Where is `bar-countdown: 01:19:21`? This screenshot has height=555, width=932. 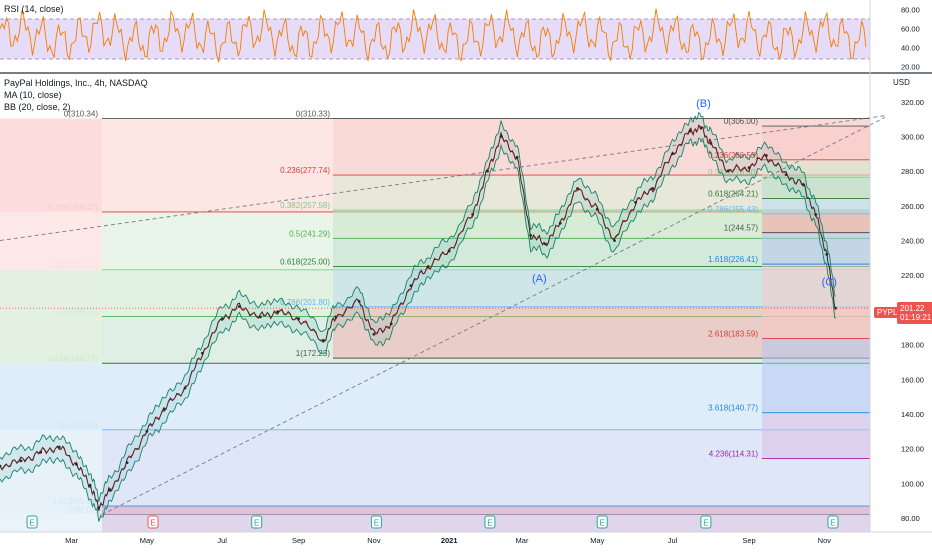 bar-countdown: 01:19:21 is located at coordinates (916, 317).